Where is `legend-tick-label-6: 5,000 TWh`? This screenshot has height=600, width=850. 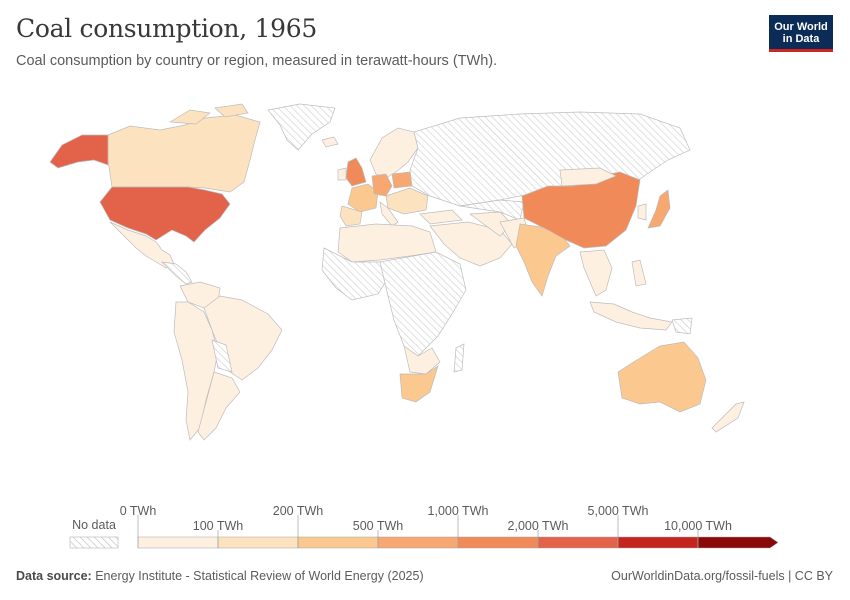 legend-tick-label-6: 5,000 TWh is located at coordinates (618, 511).